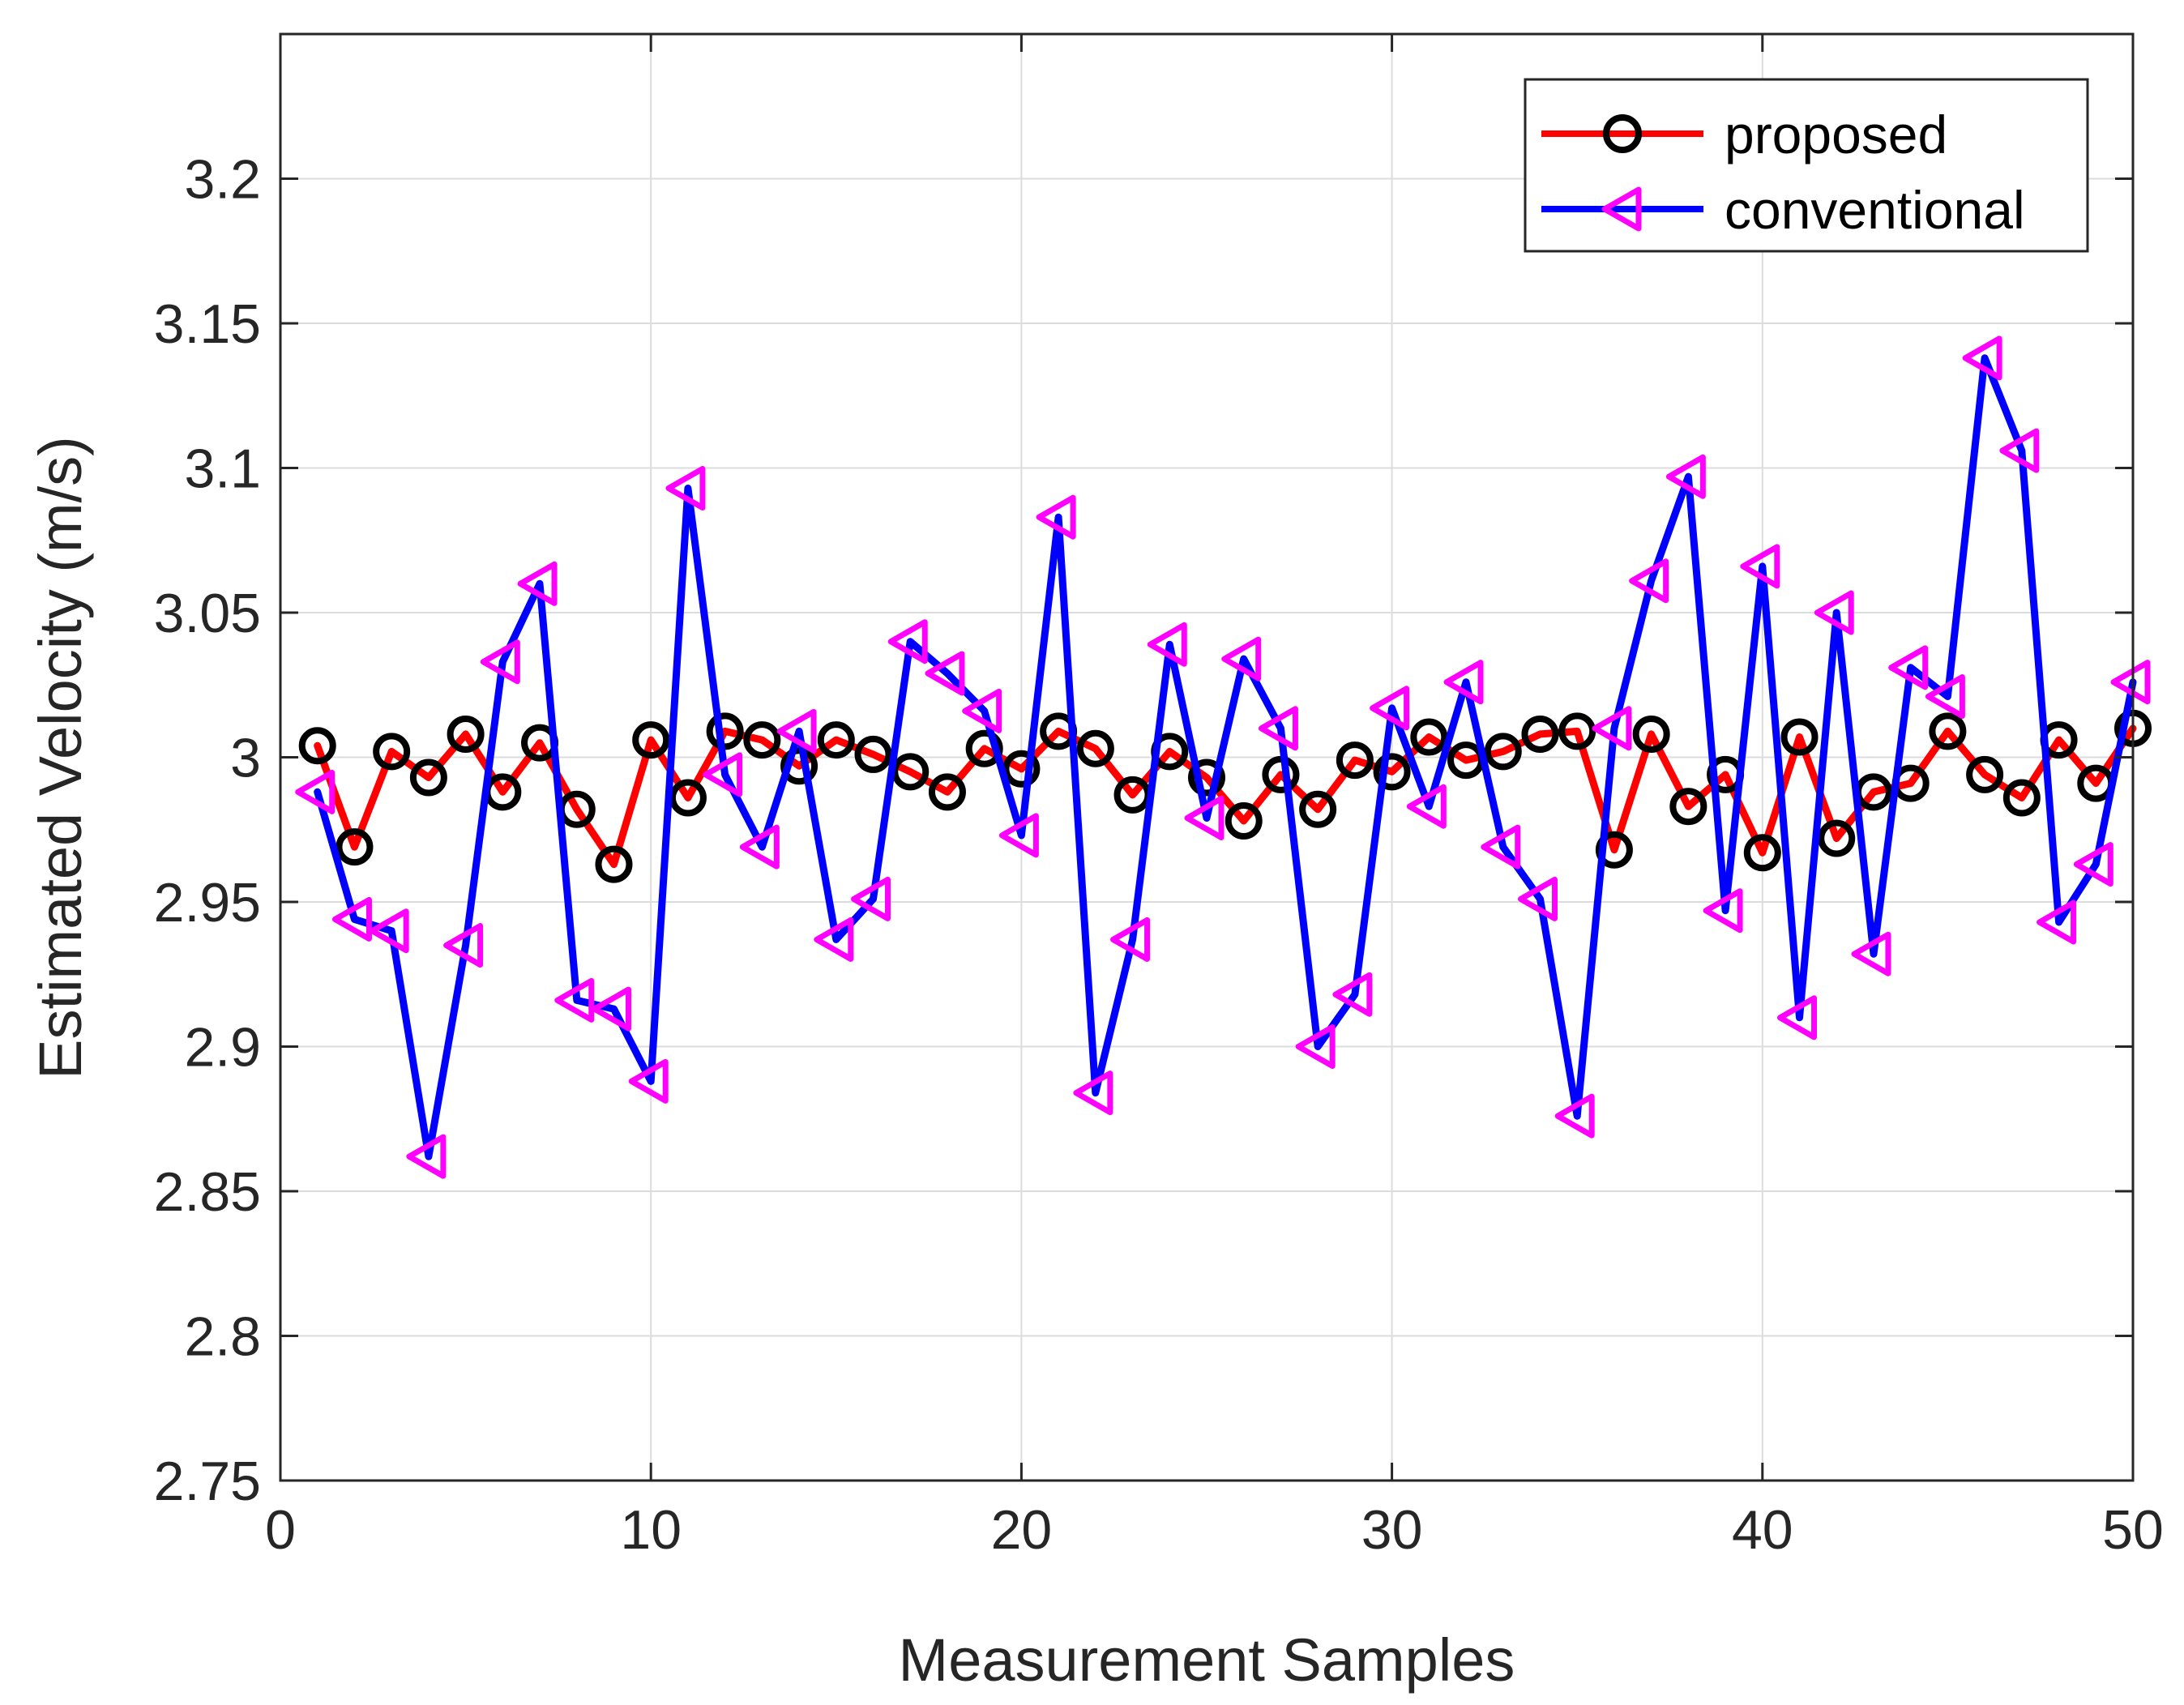 The height and width of the screenshot is (1705, 2184). What do you see at coordinates (1836, 135) in the screenshot?
I see `legend-label-proposed: proposed` at bounding box center [1836, 135].